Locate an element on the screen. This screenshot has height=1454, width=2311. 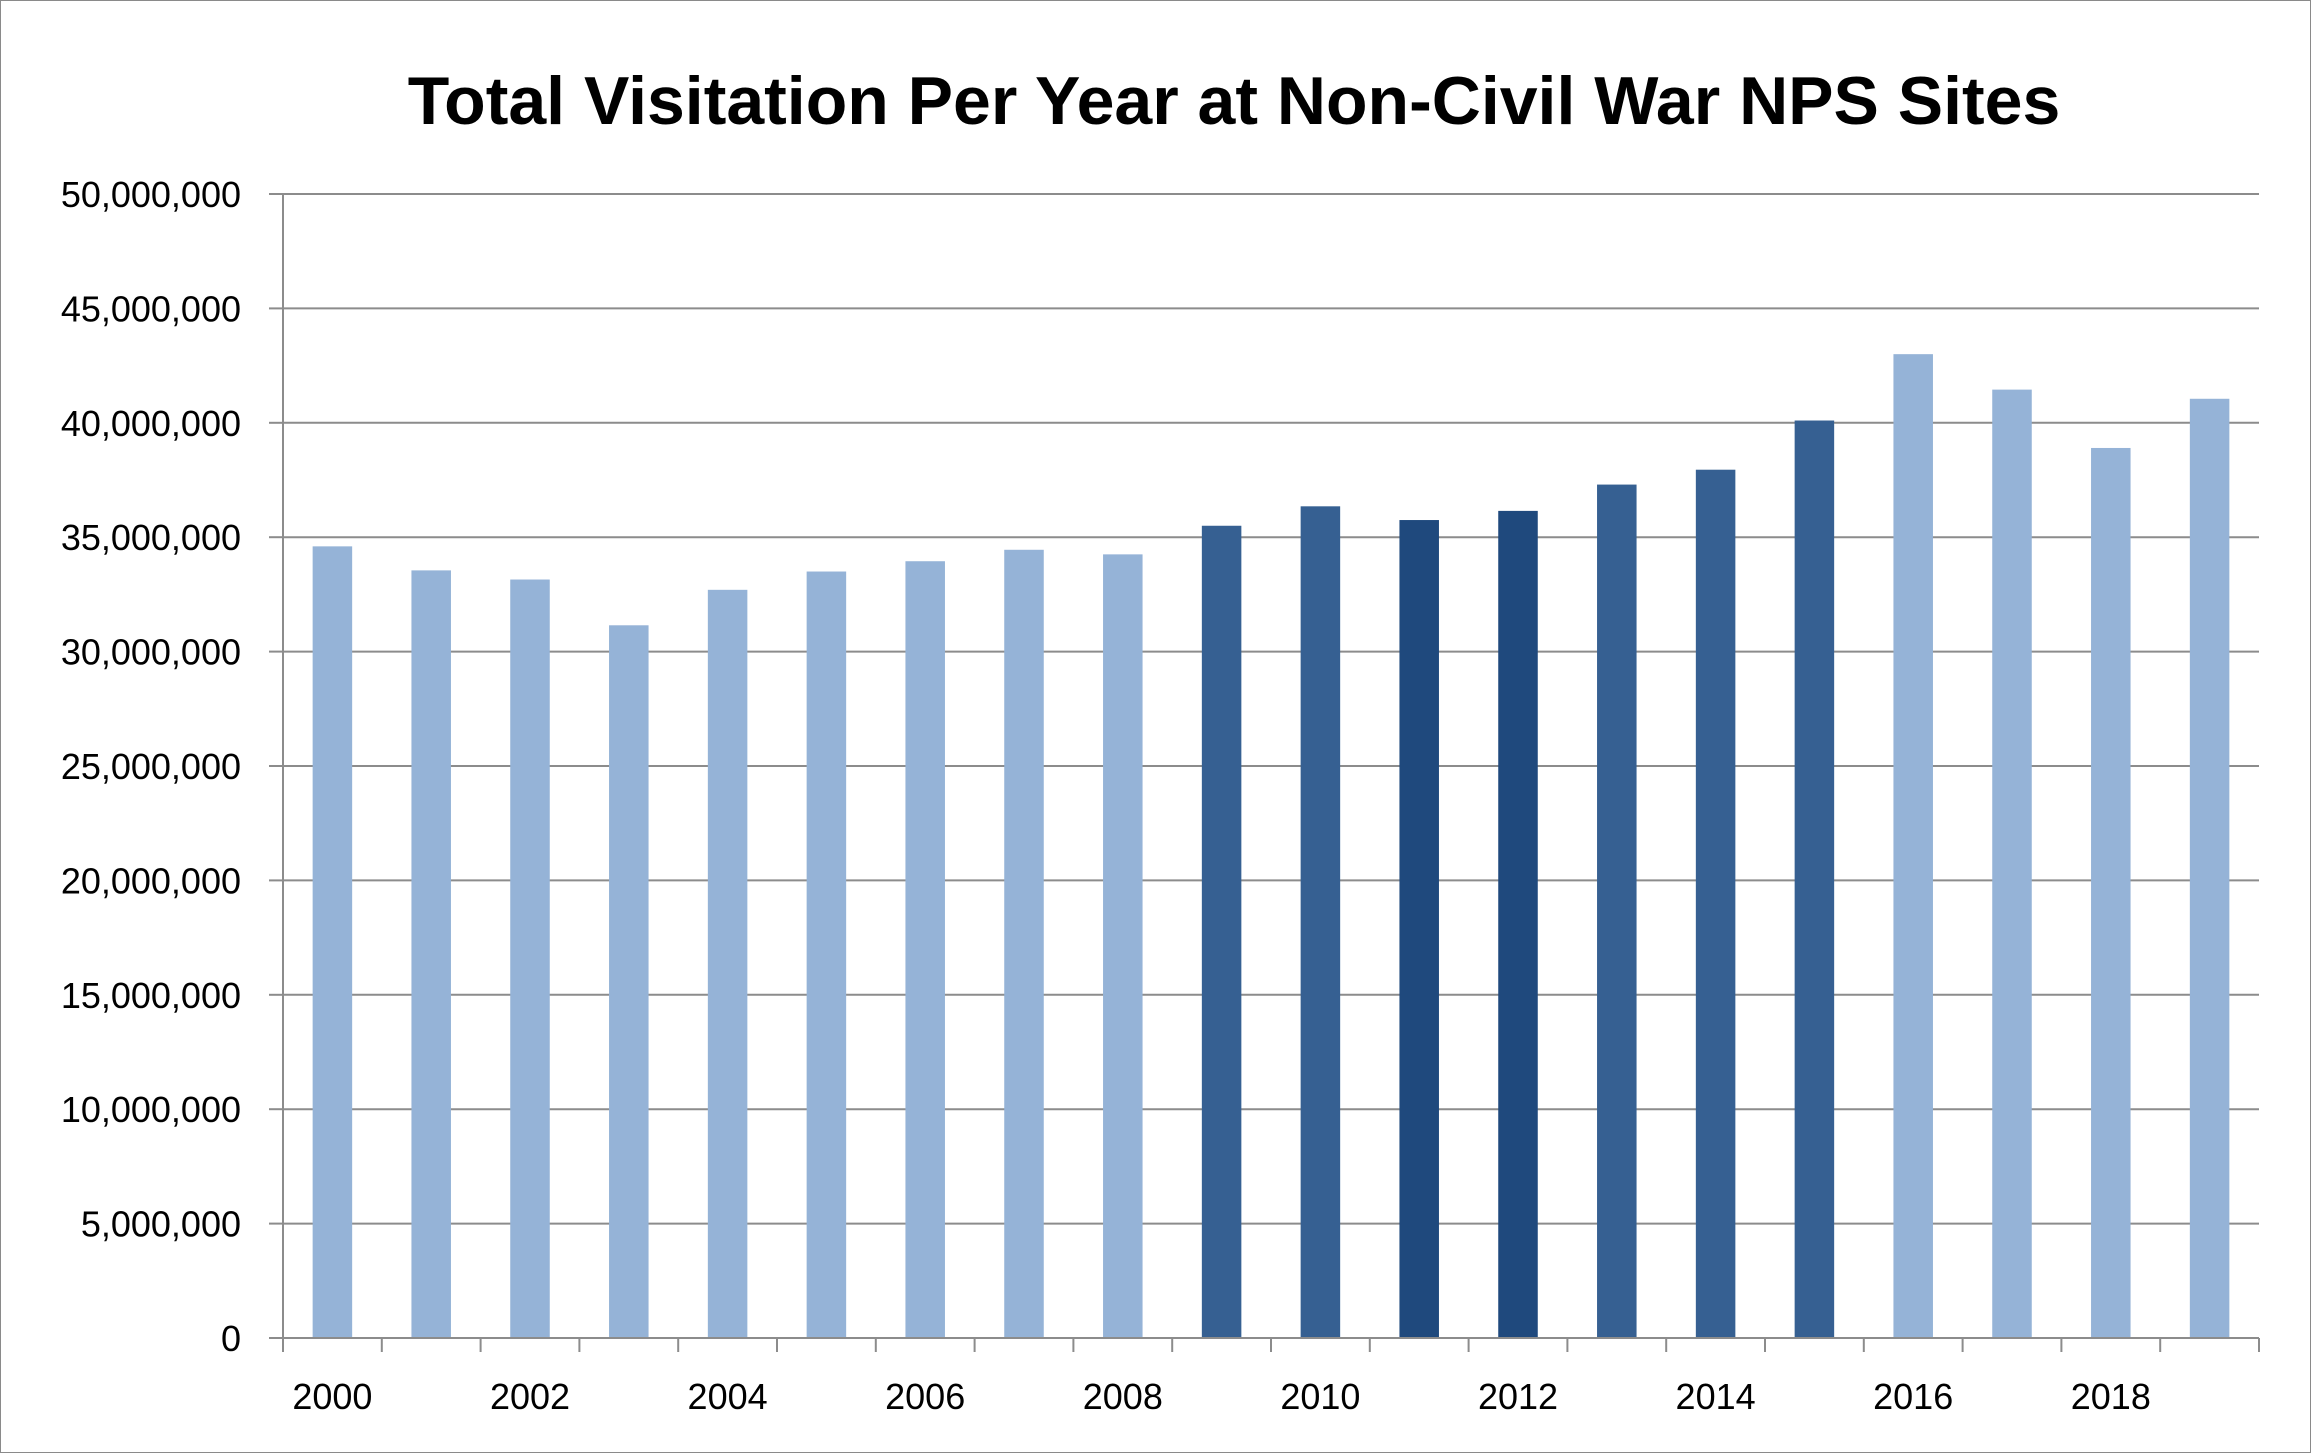
bar-2019 is located at coordinates (2209, 868).